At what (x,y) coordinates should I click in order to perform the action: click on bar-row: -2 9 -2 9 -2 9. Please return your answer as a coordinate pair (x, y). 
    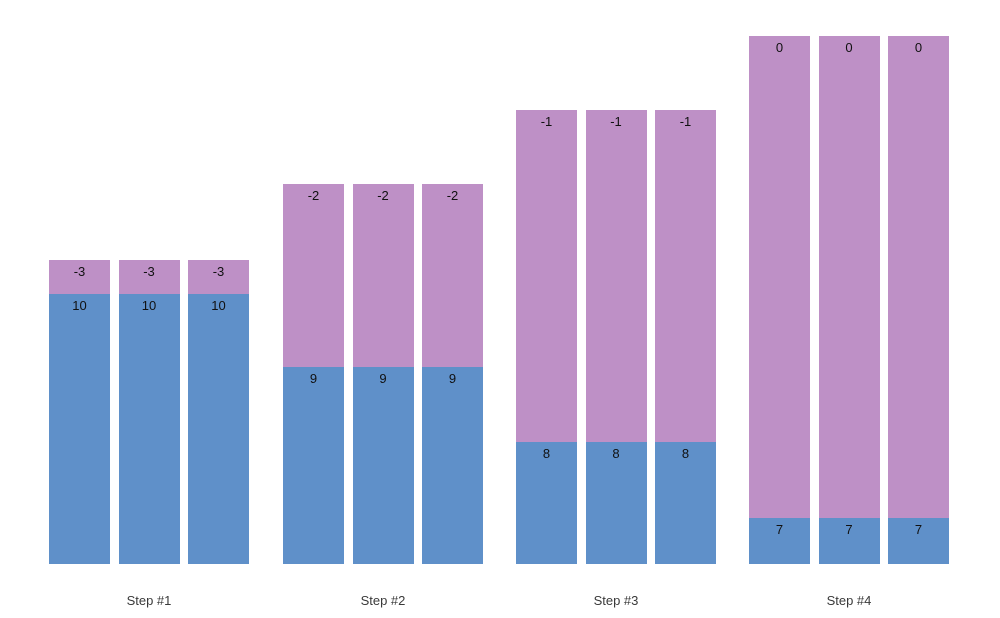
    Looking at the image, I should click on (383, 374).